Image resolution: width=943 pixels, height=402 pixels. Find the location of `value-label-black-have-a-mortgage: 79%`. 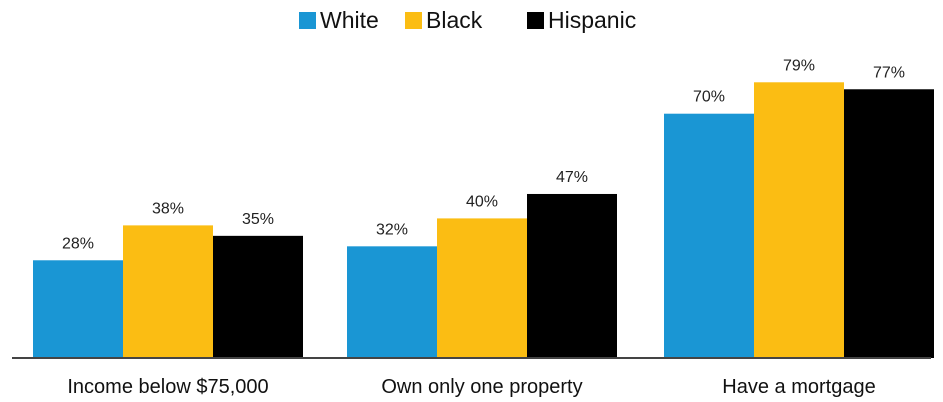

value-label-black-have-a-mortgage: 79% is located at coordinates (799, 65).